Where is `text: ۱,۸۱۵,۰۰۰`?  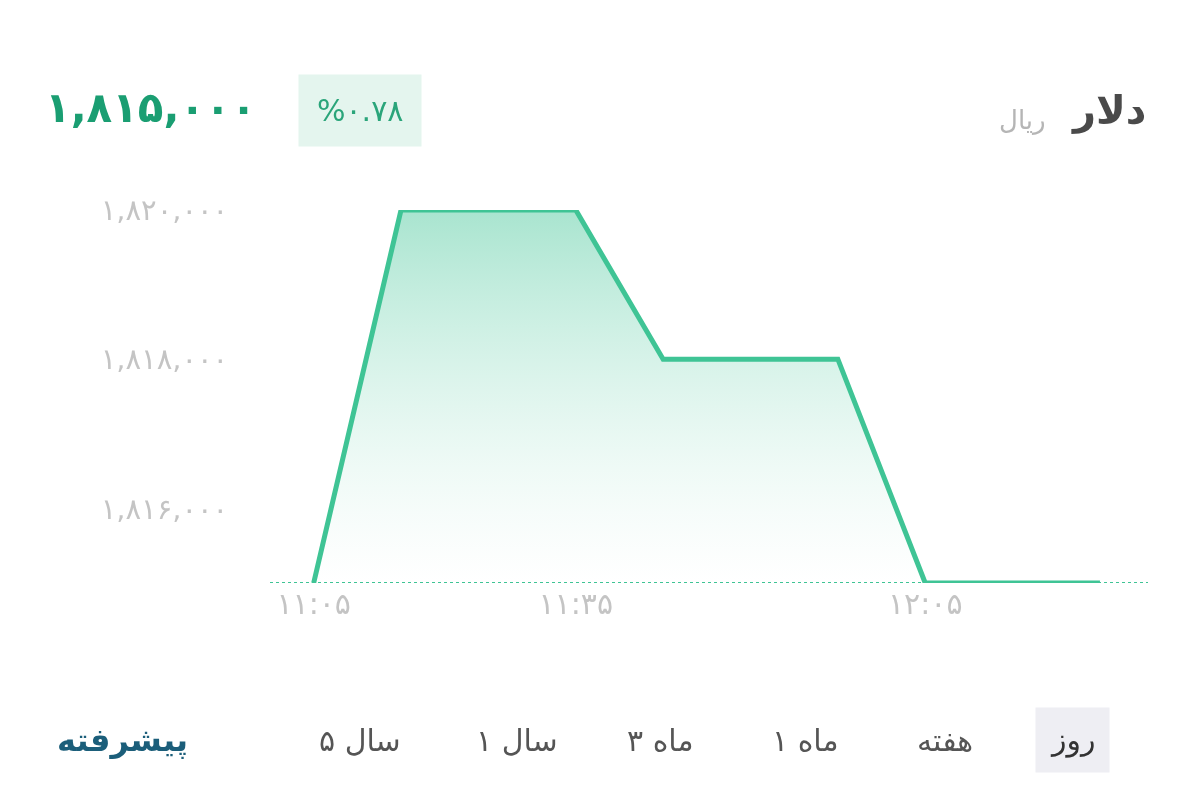
text: ۱,۸۱۵,۰۰۰ is located at coordinates (151, 107).